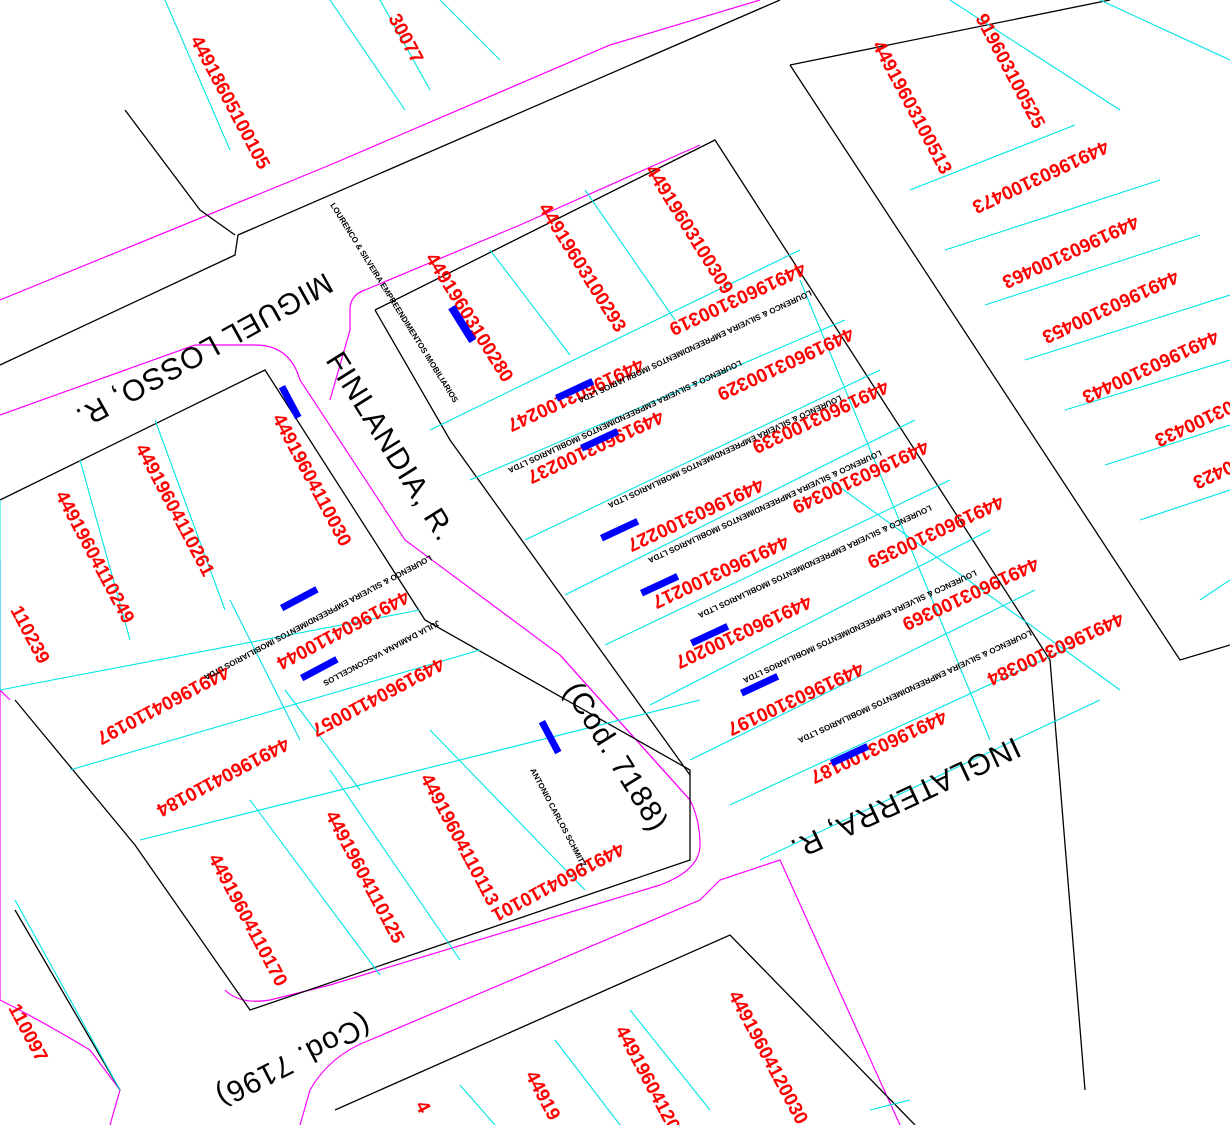  I want to click on block-north-lot-edge, so click(180, 172).